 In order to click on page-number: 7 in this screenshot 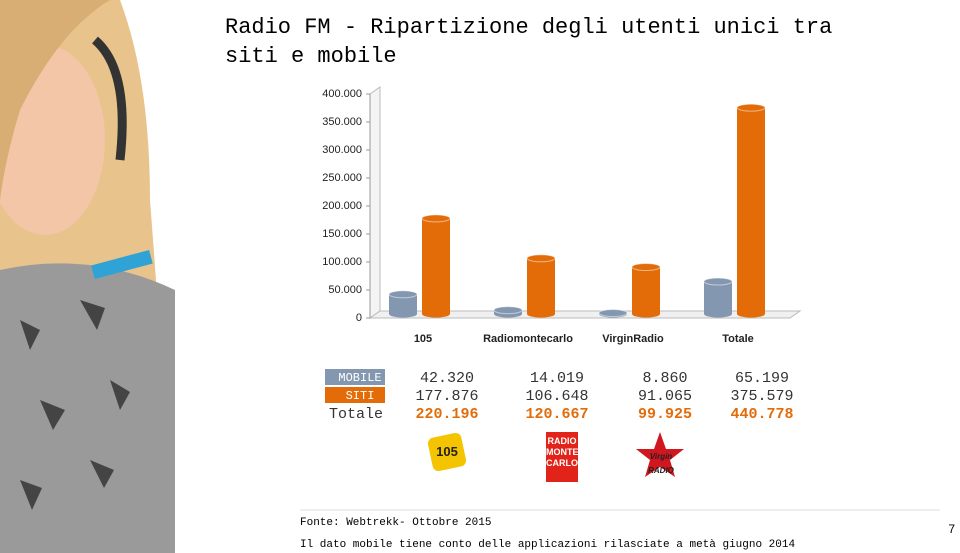, I will do `click(951, 529)`.